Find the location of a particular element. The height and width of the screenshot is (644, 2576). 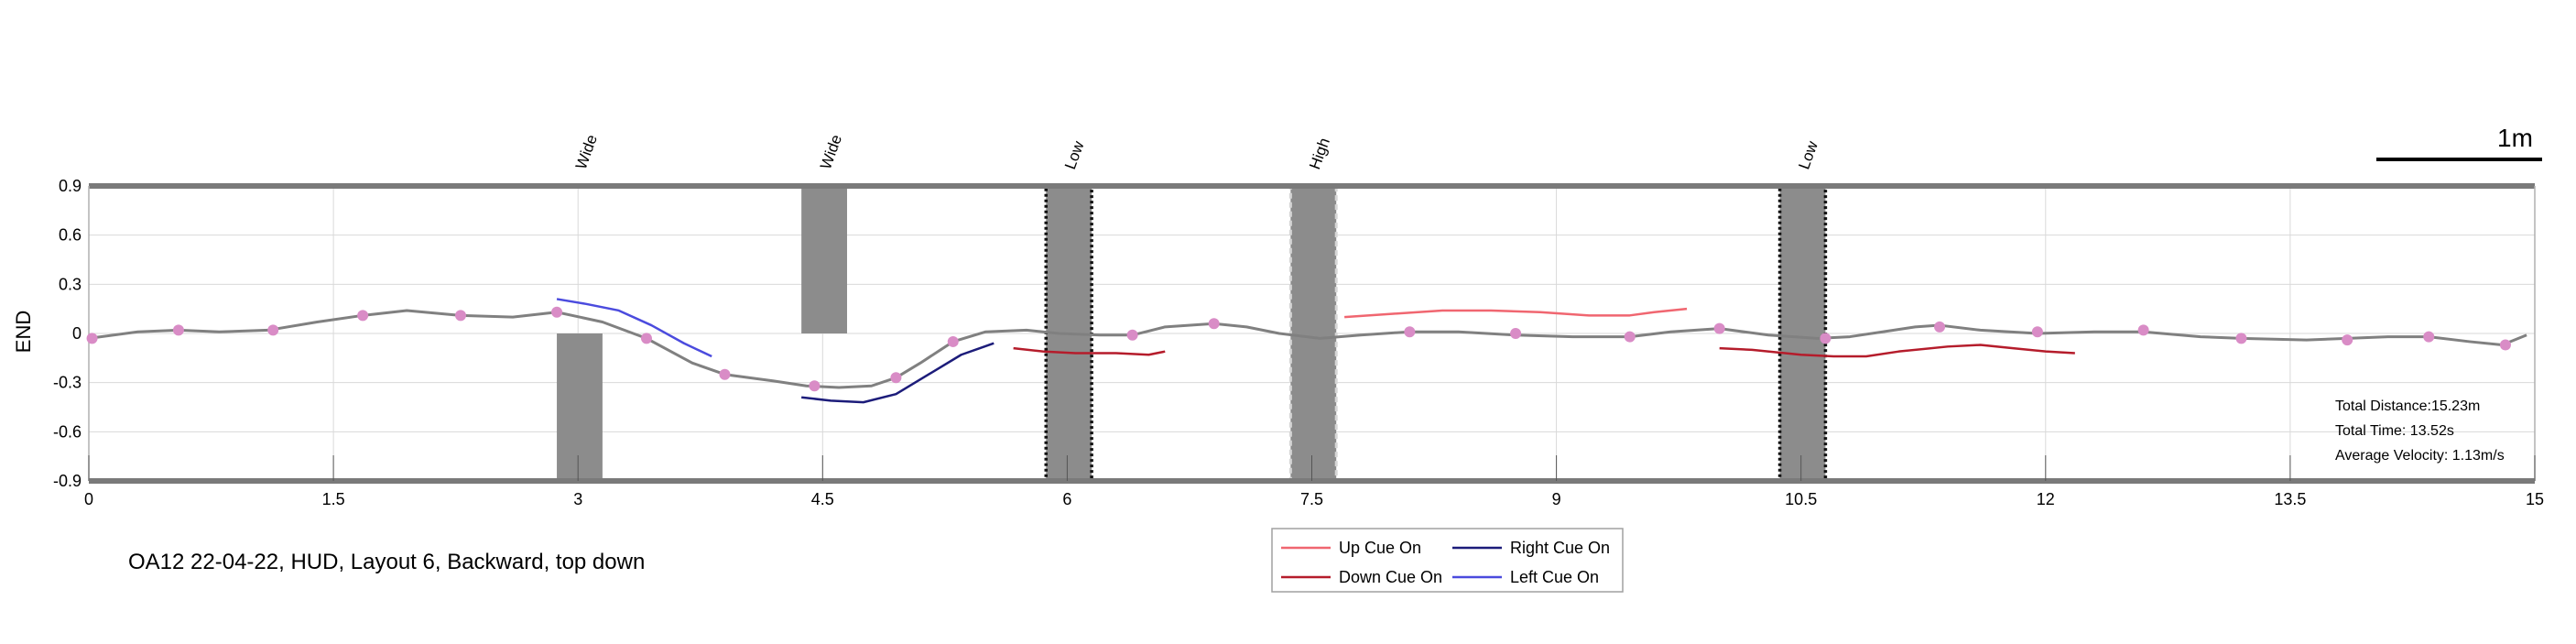

x-tick-label: 12 is located at coordinates (2046, 499).